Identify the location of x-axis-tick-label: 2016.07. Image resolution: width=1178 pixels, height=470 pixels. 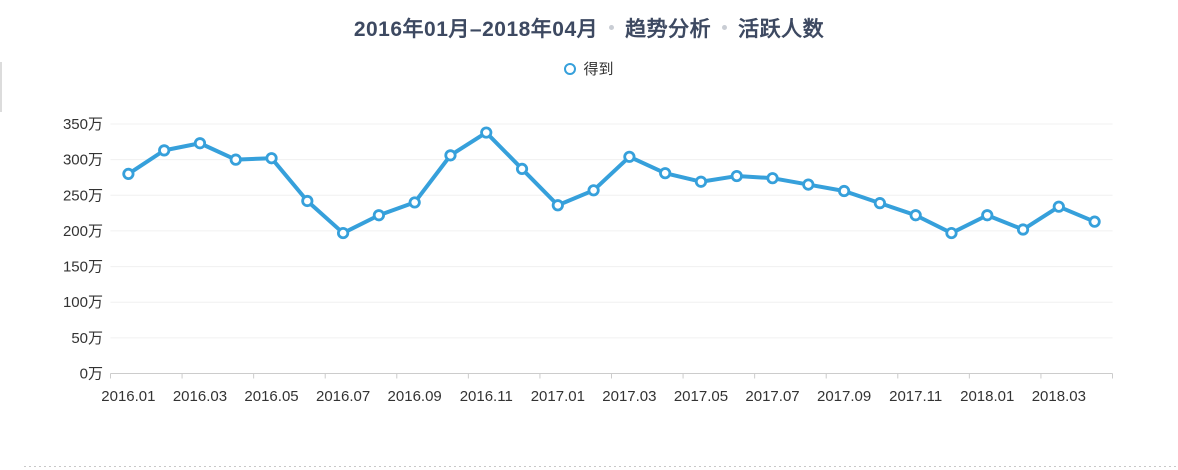
(343, 396).